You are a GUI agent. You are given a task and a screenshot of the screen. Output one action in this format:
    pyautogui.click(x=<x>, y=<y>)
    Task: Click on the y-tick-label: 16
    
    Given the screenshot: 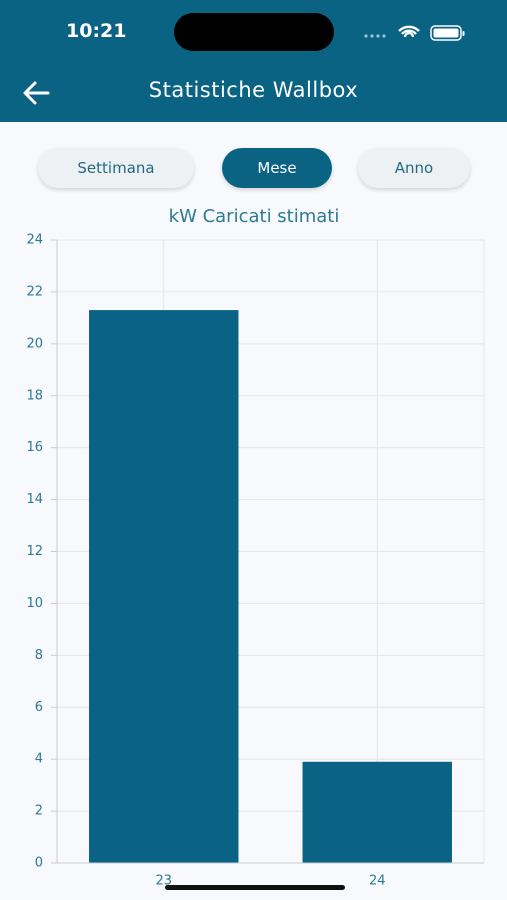 What is the action you would take?
    pyautogui.click(x=34, y=447)
    